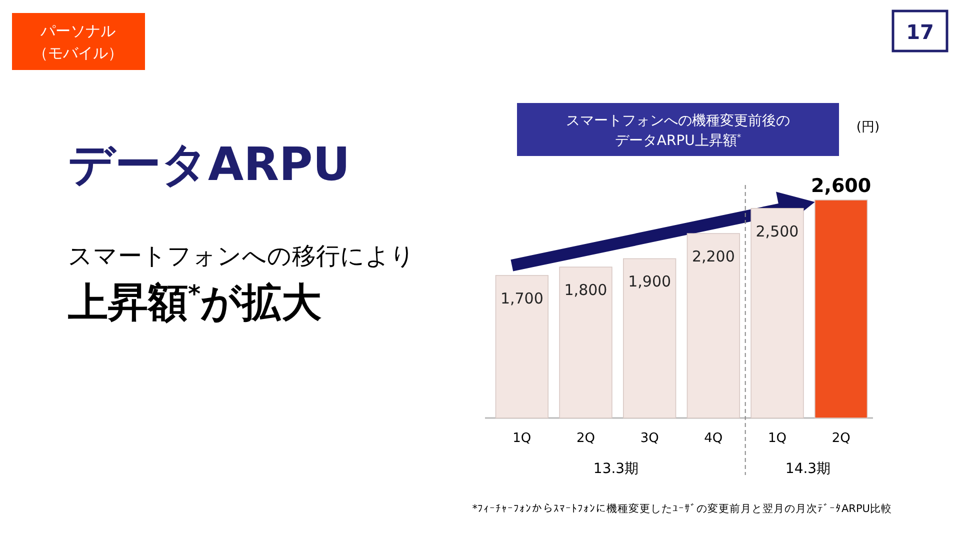 This screenshot has height=540, width=960. I want to click on text: パーソナル（モバイル）, so click(78, 42).